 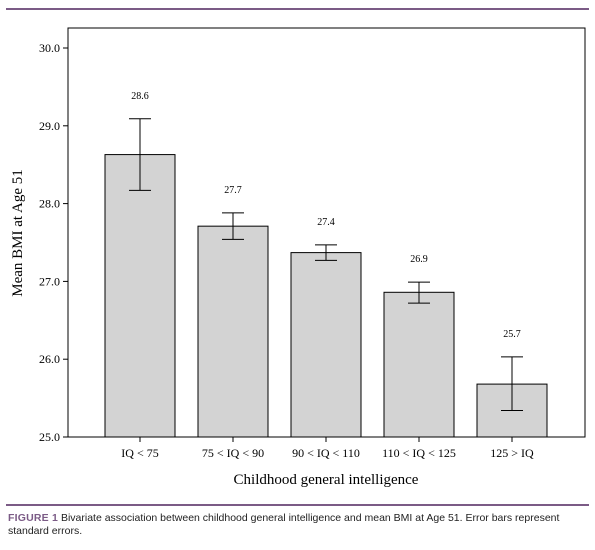 I want to click on x-tick-label: 125 > IQ, so click(x=512, y=453).